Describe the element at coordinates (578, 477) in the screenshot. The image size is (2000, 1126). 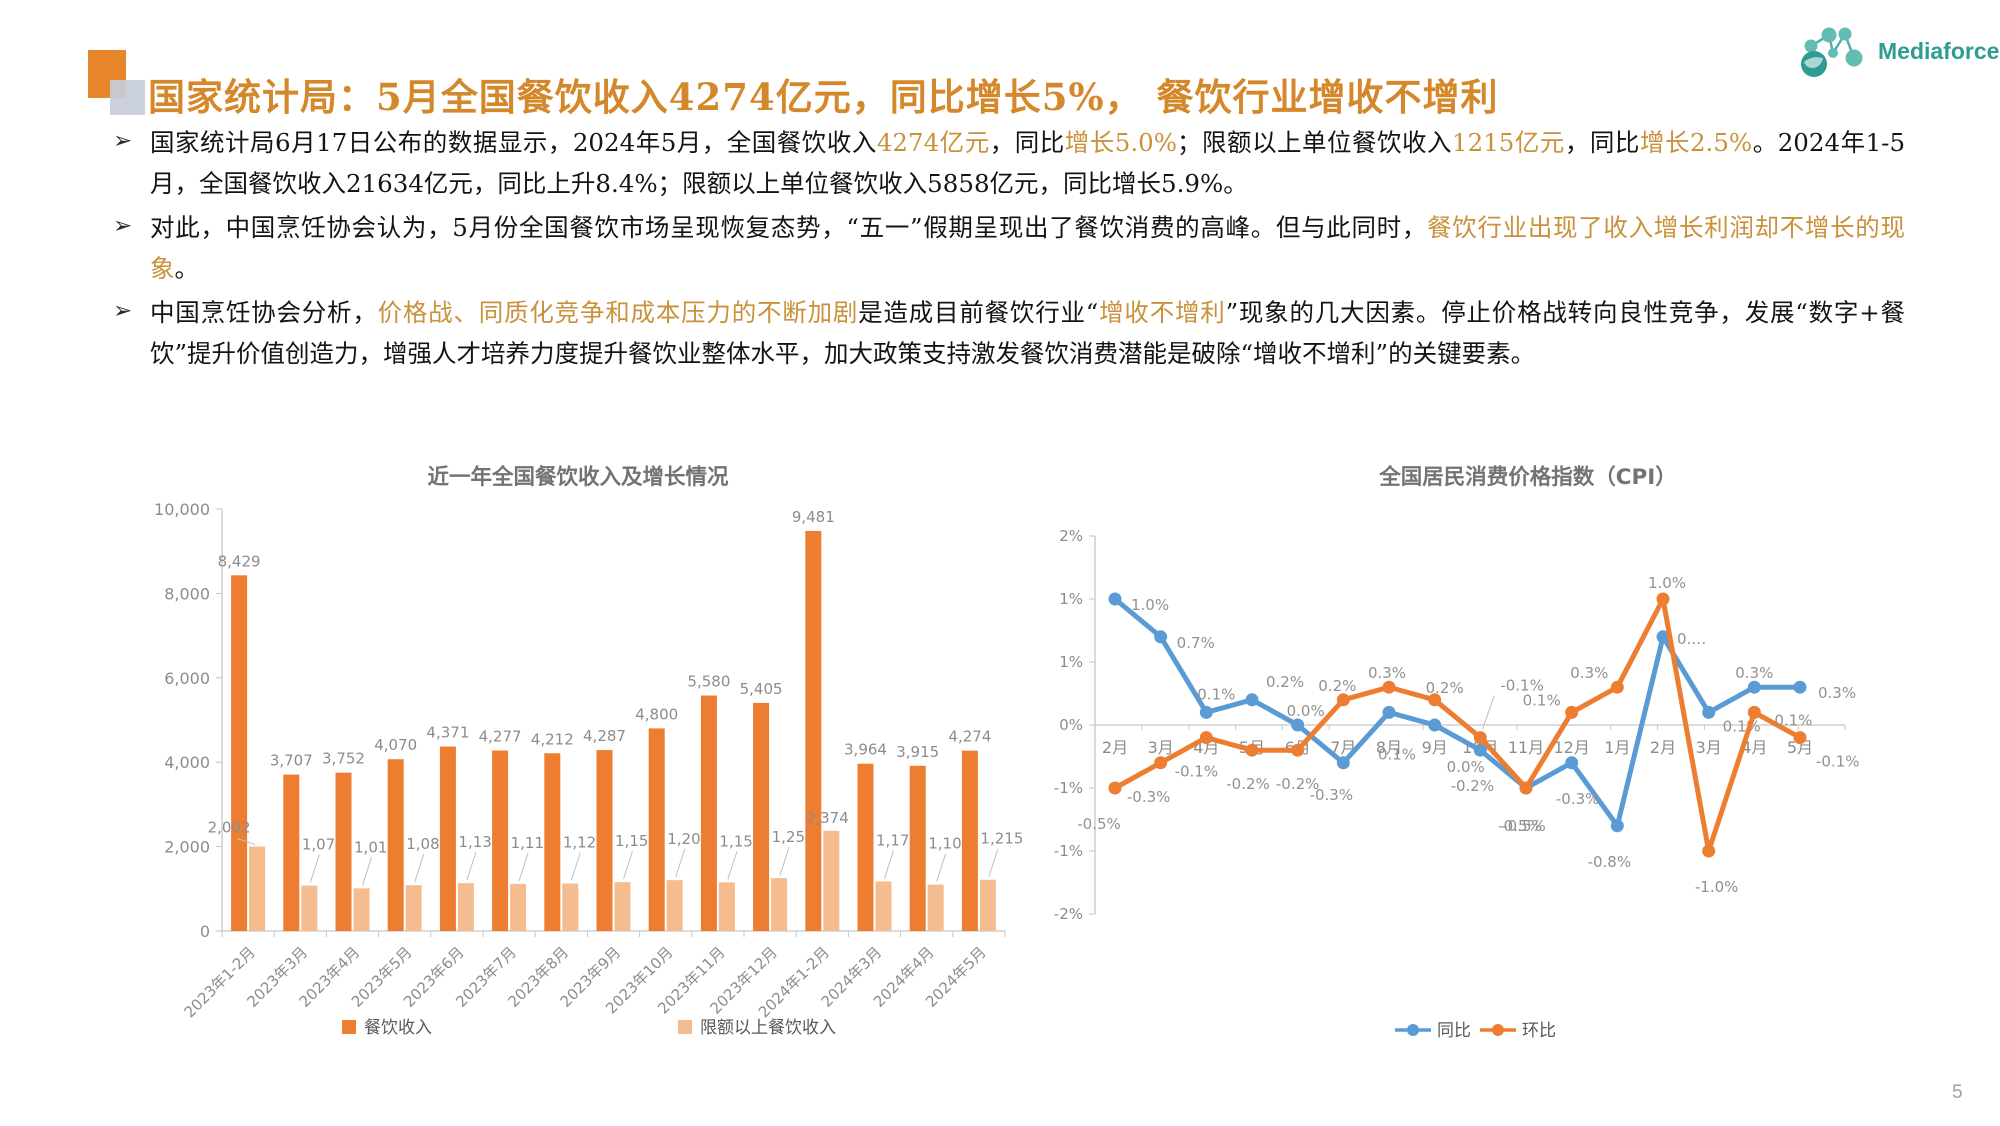
I see `bar-chart-title: 近一年全国餐饮收入及增长情况` at that location.